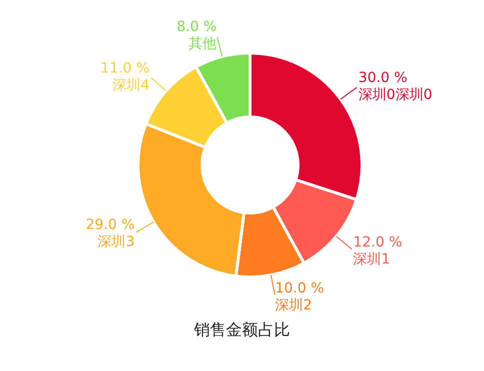 This screenshot has width=484, height=371. What do you see at coordinates (395, 95) in the screenshot?
I see `slice-label: 深圳0深圳0` at bounding box center [395, 95].